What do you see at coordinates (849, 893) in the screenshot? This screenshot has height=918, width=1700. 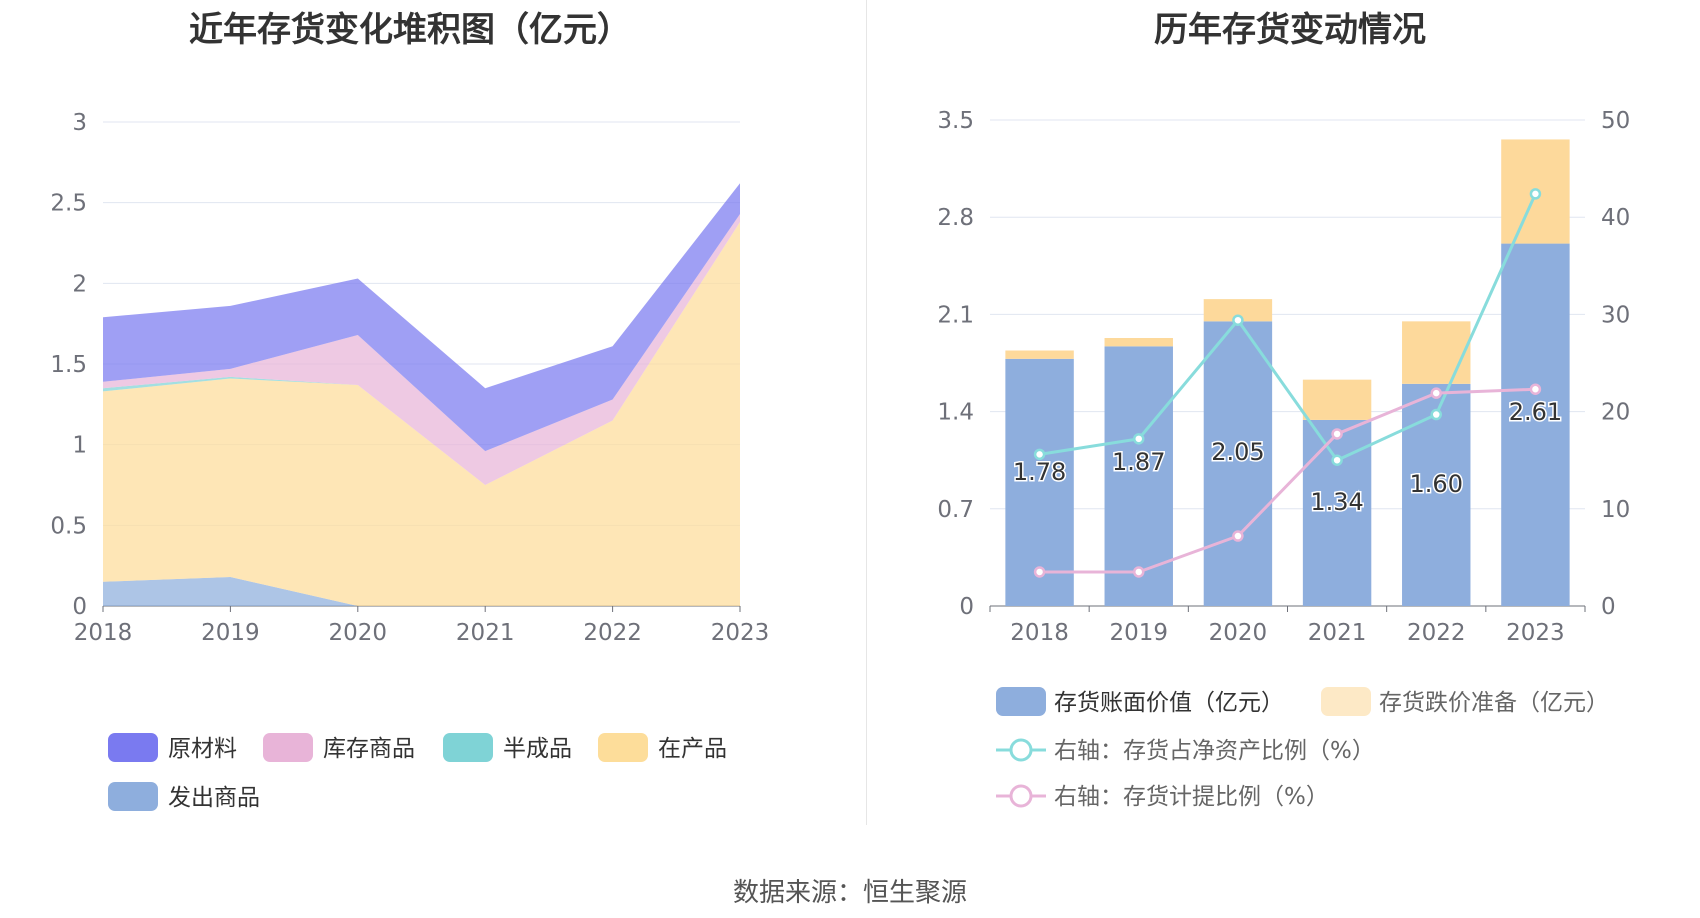 I see `data-source: 数据来源：恒生聚源` at bounding box center [849, 893].